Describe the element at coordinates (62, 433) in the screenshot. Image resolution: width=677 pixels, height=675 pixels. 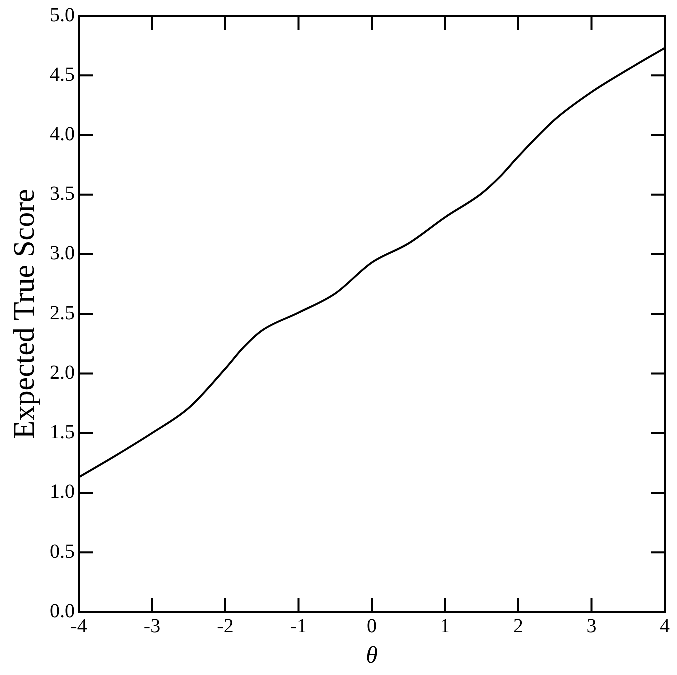
I see `y-tick-label: 1.5` at that location.